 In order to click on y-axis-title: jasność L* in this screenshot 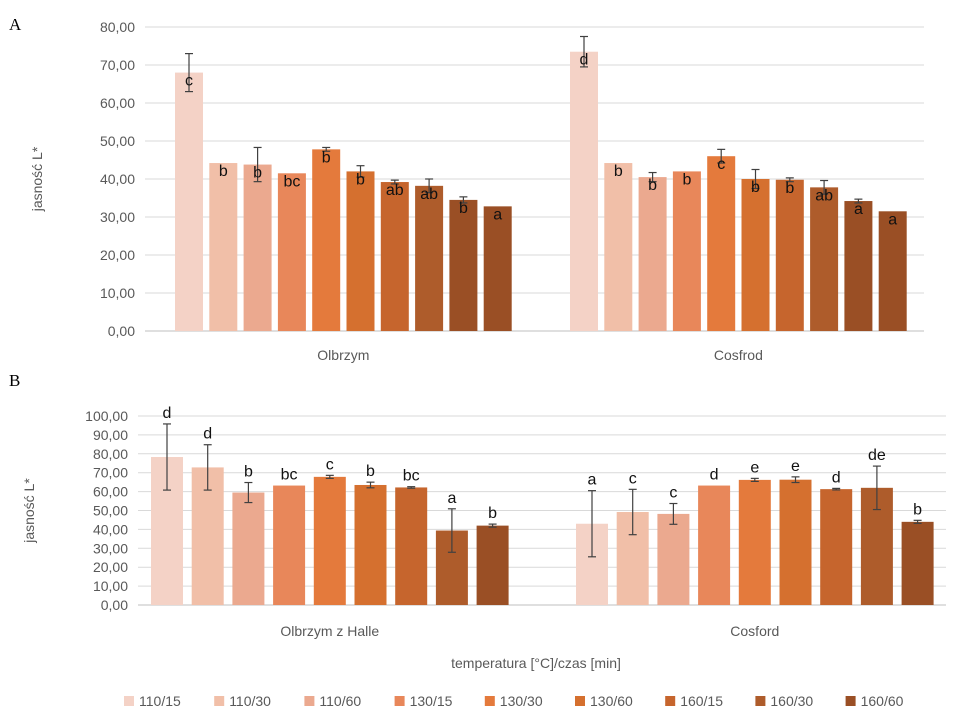, I will do `click(37, 179)`.